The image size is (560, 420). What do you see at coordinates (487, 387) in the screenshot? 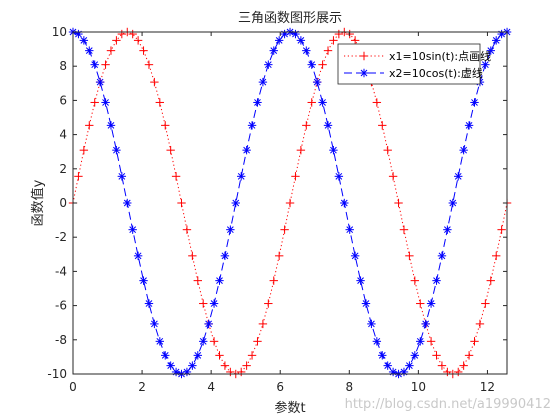
I see `x-tick-label: 12` at bounding box center [487, 387].